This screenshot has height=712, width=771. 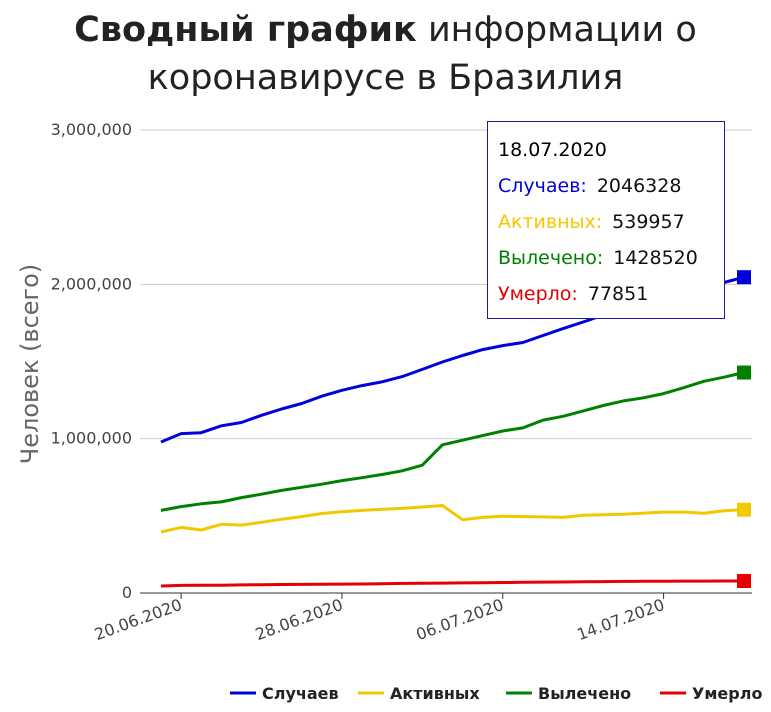 What do you see at coordinates (620, 619) in the screenshot?
I see `x-tick-label: 14.07.2020` at bounding box center [620, 619].